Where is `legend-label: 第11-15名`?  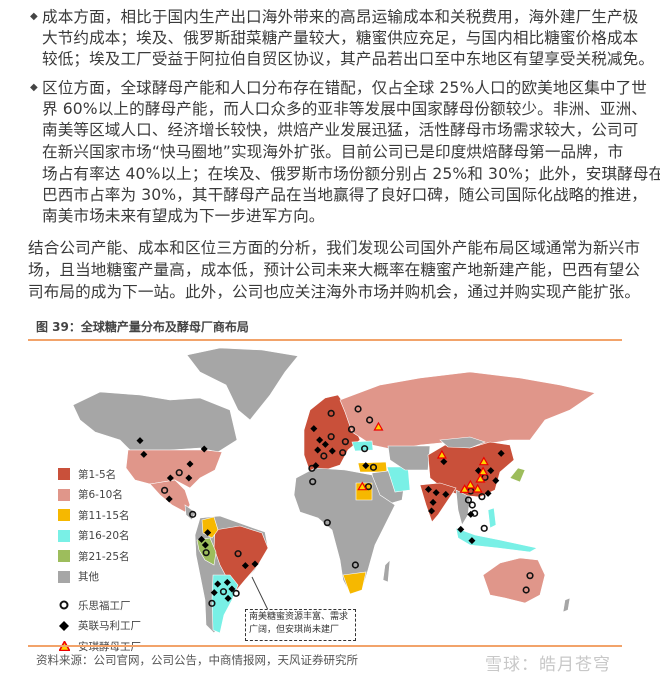 legend-label: 第11-15名 is located at coordinates (104, 515).